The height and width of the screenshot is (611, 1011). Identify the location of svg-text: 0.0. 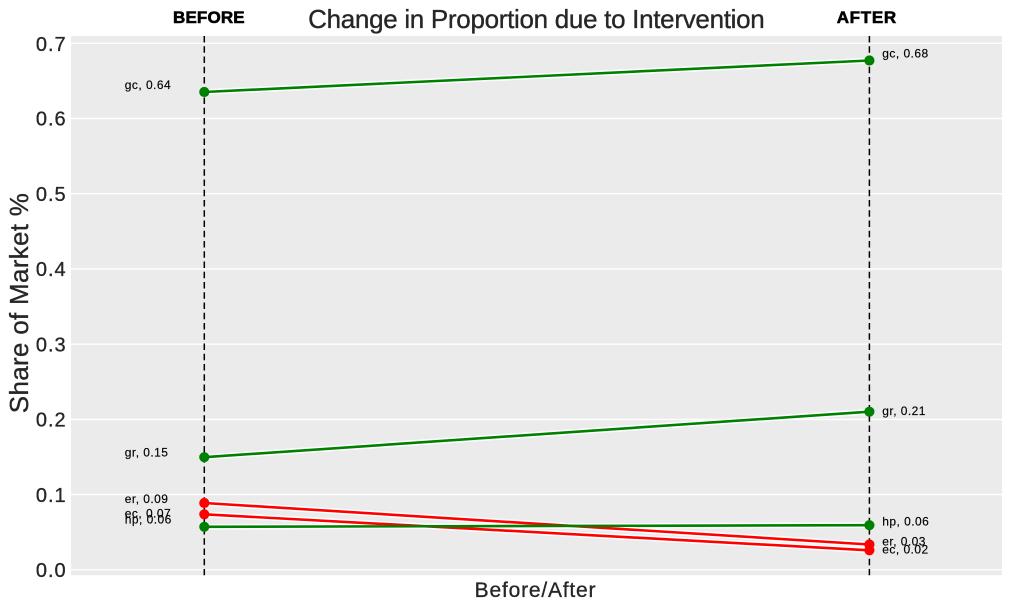
(51, 571).